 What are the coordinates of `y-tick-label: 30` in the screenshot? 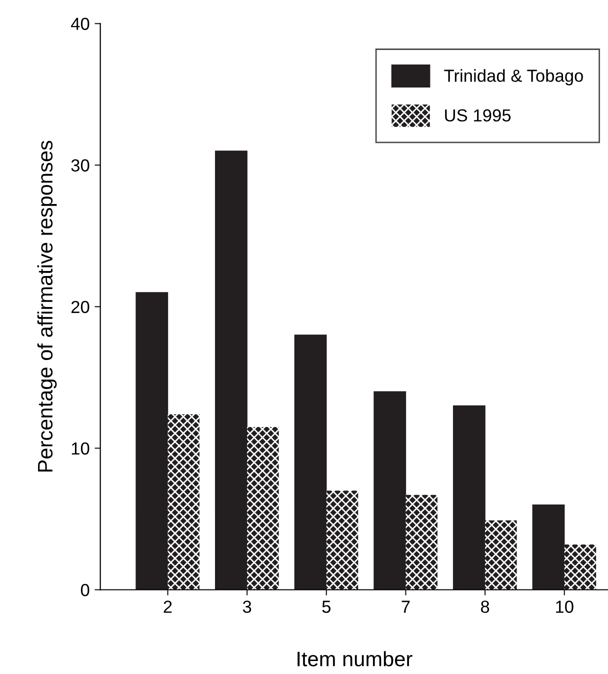 It's located at (80, 165).